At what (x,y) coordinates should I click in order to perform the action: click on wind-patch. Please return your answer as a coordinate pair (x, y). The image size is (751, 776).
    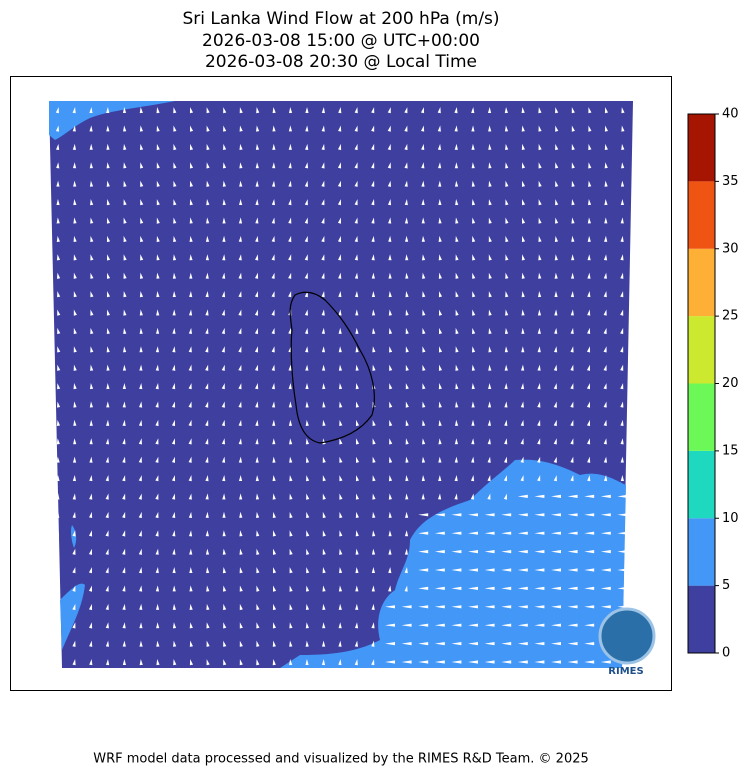
    Looking at the image, I should click on (73, 536).